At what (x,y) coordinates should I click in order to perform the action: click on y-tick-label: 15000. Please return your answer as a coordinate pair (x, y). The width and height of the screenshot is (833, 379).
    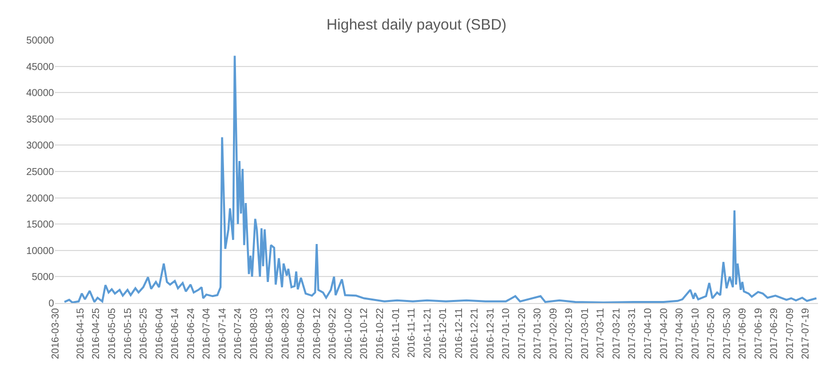
    Looking at the image, I should click on (40, 225).